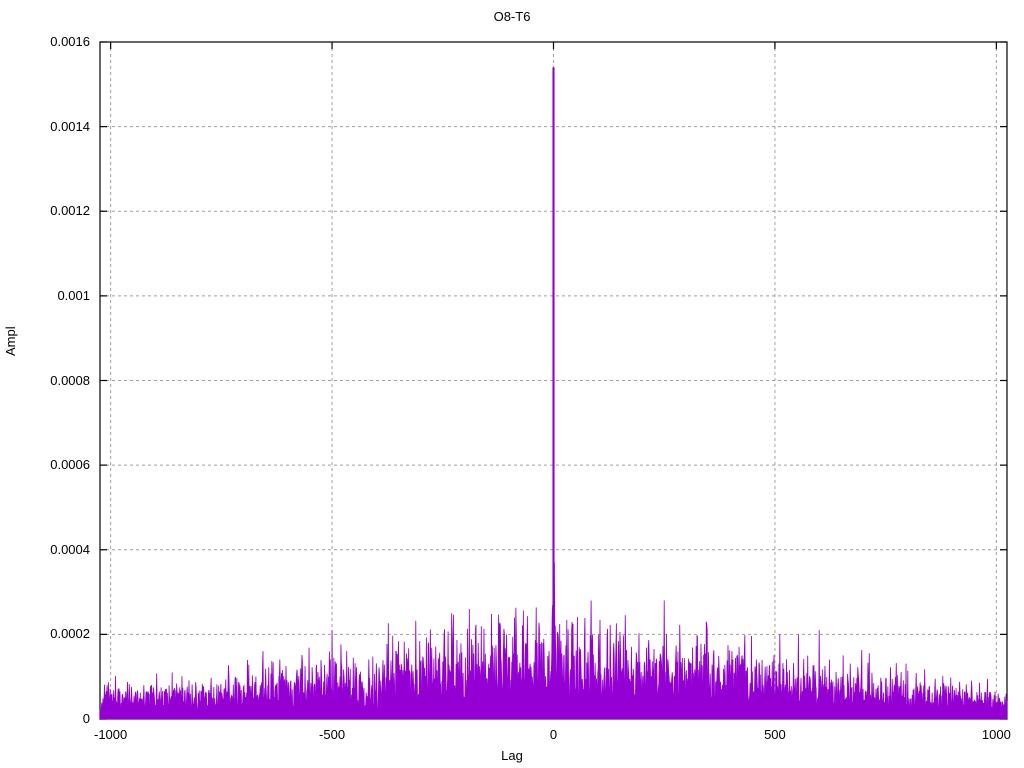 Image resolution: width=1024 pixels, height=768 pixels. What do you see at coordinates (70, 465) in the screenshot?
I see `y-tick-label: 0.0006` at bounding box center [70, 465].